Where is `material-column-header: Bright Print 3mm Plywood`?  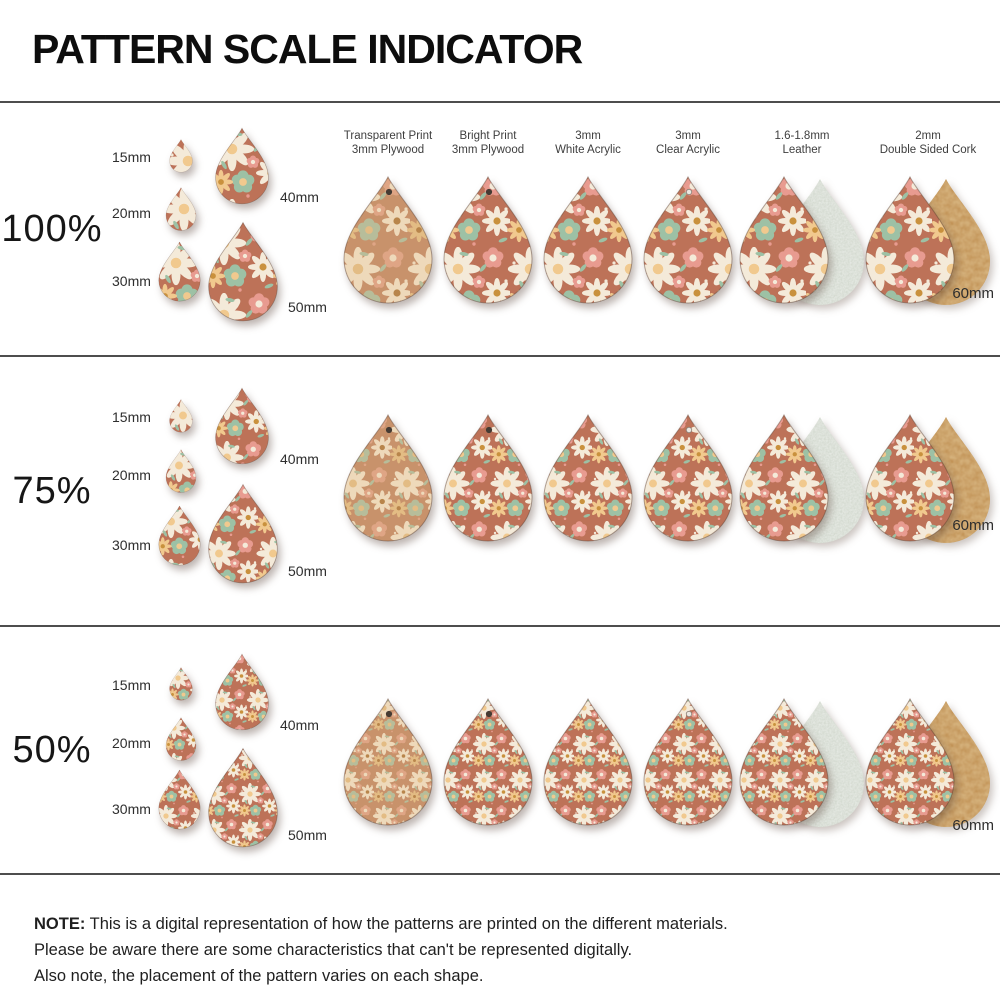
material-column-header: Bright Print 3mm Plywood is located at coordinates (488, 143).